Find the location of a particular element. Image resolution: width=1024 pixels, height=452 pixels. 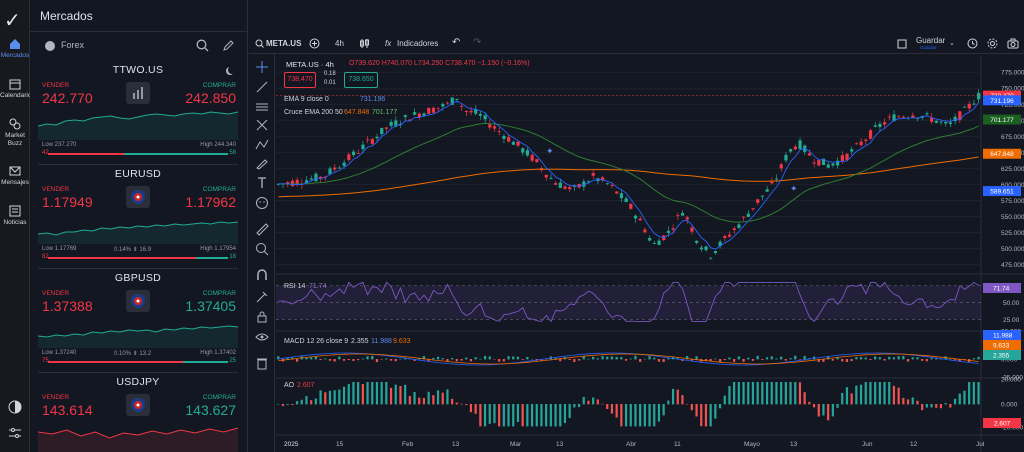

theme-toggle-icon is located at coordinates (15, 407).